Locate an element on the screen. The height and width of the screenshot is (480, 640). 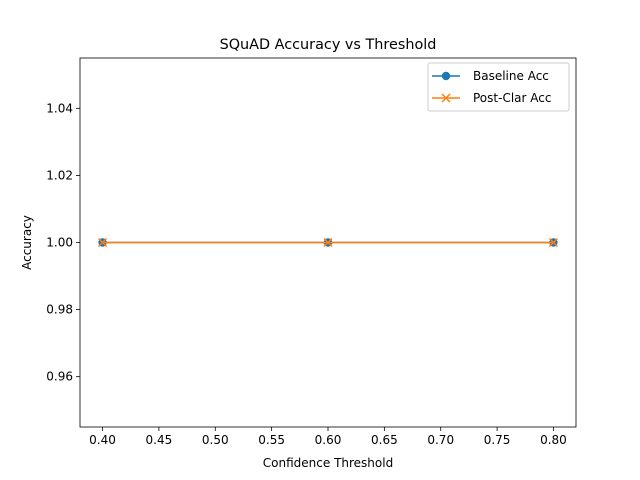
x-tick-label: 0.75 is located at coordinates (497, 440).